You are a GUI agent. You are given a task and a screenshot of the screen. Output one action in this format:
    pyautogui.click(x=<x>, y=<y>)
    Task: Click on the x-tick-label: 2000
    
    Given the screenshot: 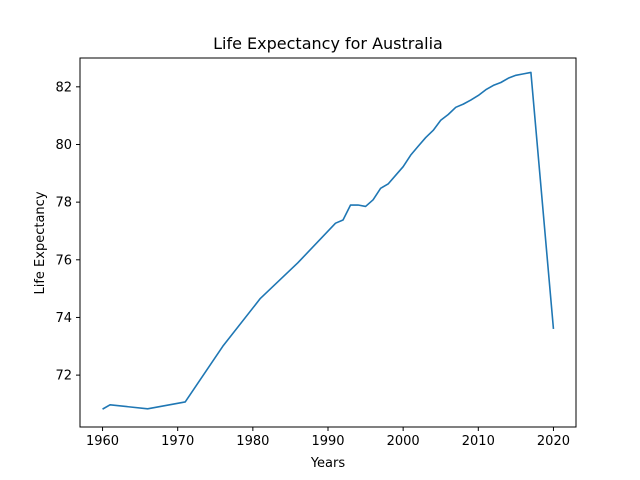 What is the action you would take?
    pyautogui.click(x=403, y=441)
    